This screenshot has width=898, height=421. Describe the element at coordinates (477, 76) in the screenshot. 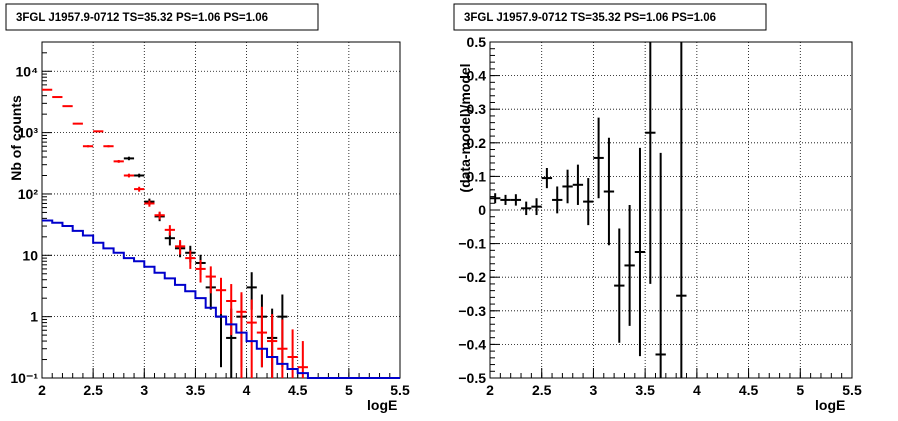

I see `y-tick-label: 0.4` at that location.